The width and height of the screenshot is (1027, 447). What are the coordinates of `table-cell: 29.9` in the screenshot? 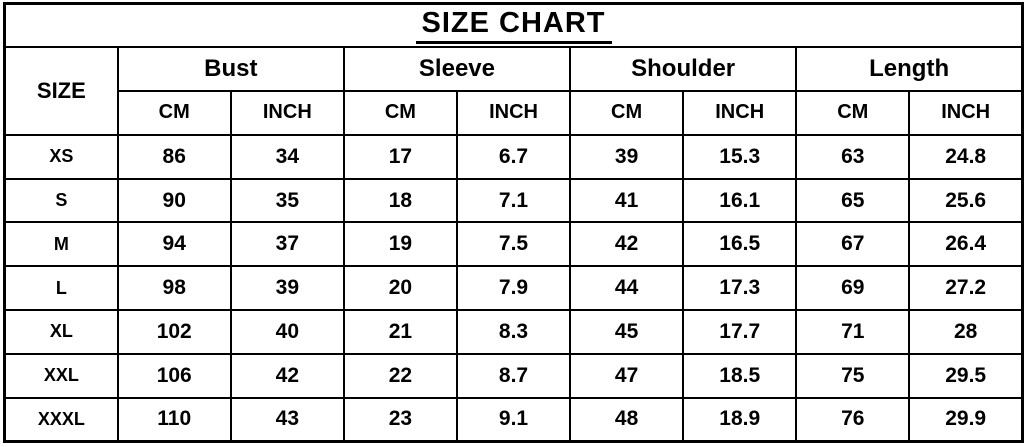 It's located at (966, 419).